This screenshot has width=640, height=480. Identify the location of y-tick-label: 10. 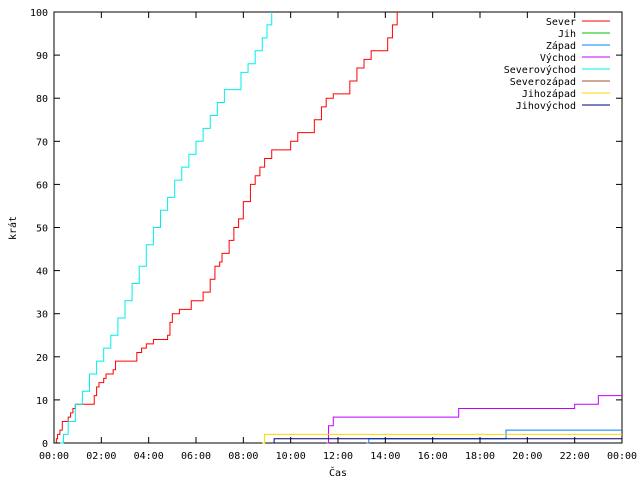
(42, 401).